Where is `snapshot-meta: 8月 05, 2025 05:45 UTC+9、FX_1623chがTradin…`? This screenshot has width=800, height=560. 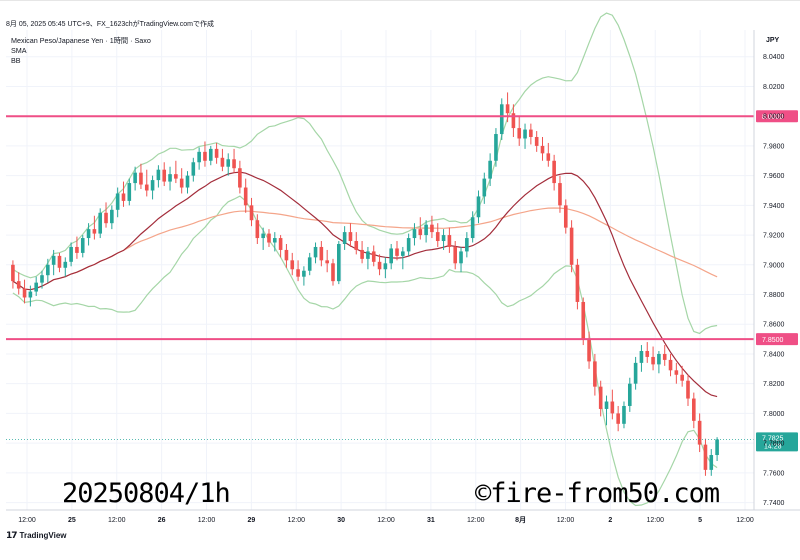
snapshot-meta: 8月 05, 2025 05:45 UTC+9、FX_1623chがTradin… is located at coordinates (110, 24).